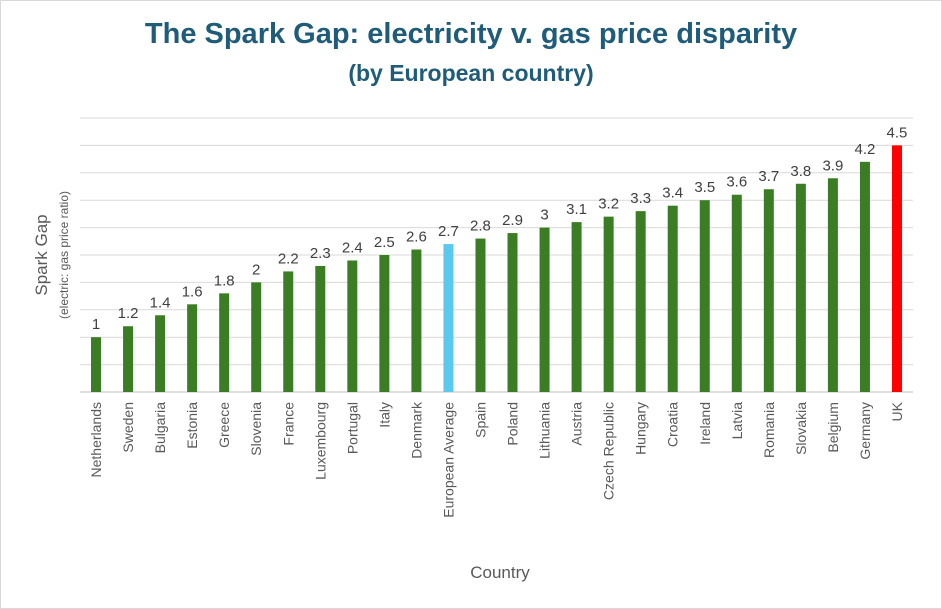 The width and height of the screenshot is (942, 609). I want to click on tick-label-estonia: Estonia, so click(192, 425).